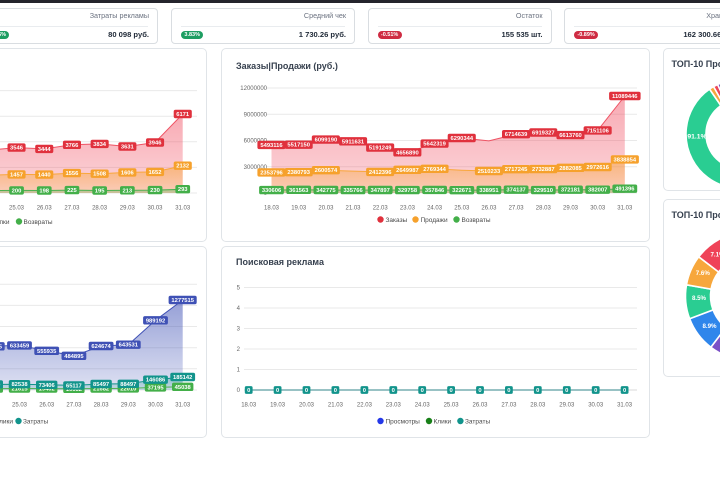 The height and width of the screenshot is (480, 720). I want to click on svg-text: 8.5%, so click(699, 298).